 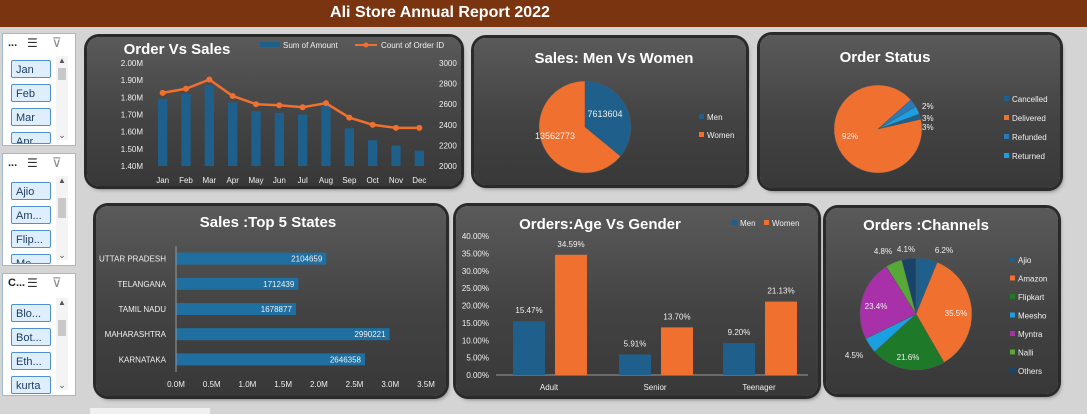 What do you see at coordinates (748, 223) in the screenshot?
I see `legend-label: Men` at bounding box center [748, 223].